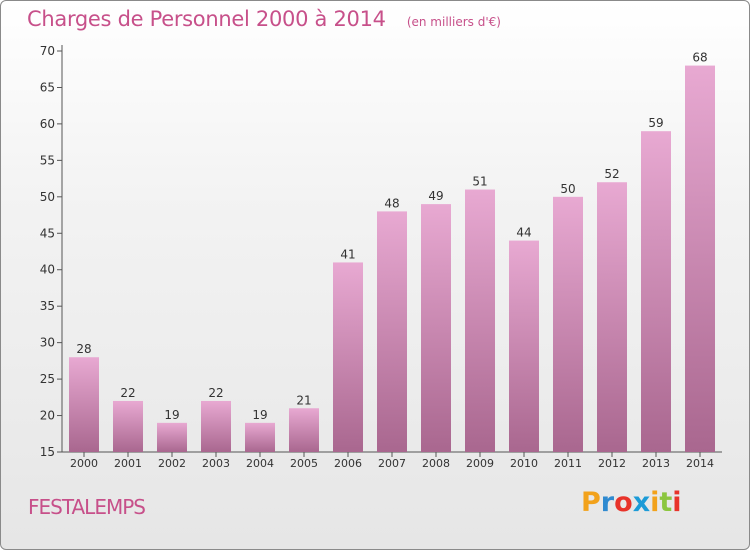 This screenshot has height=550, width=750. What do you see at coordinates (436, 463) in the screenshot?
I see `x-tick-label: 2008` at bounding box center [436, 463].